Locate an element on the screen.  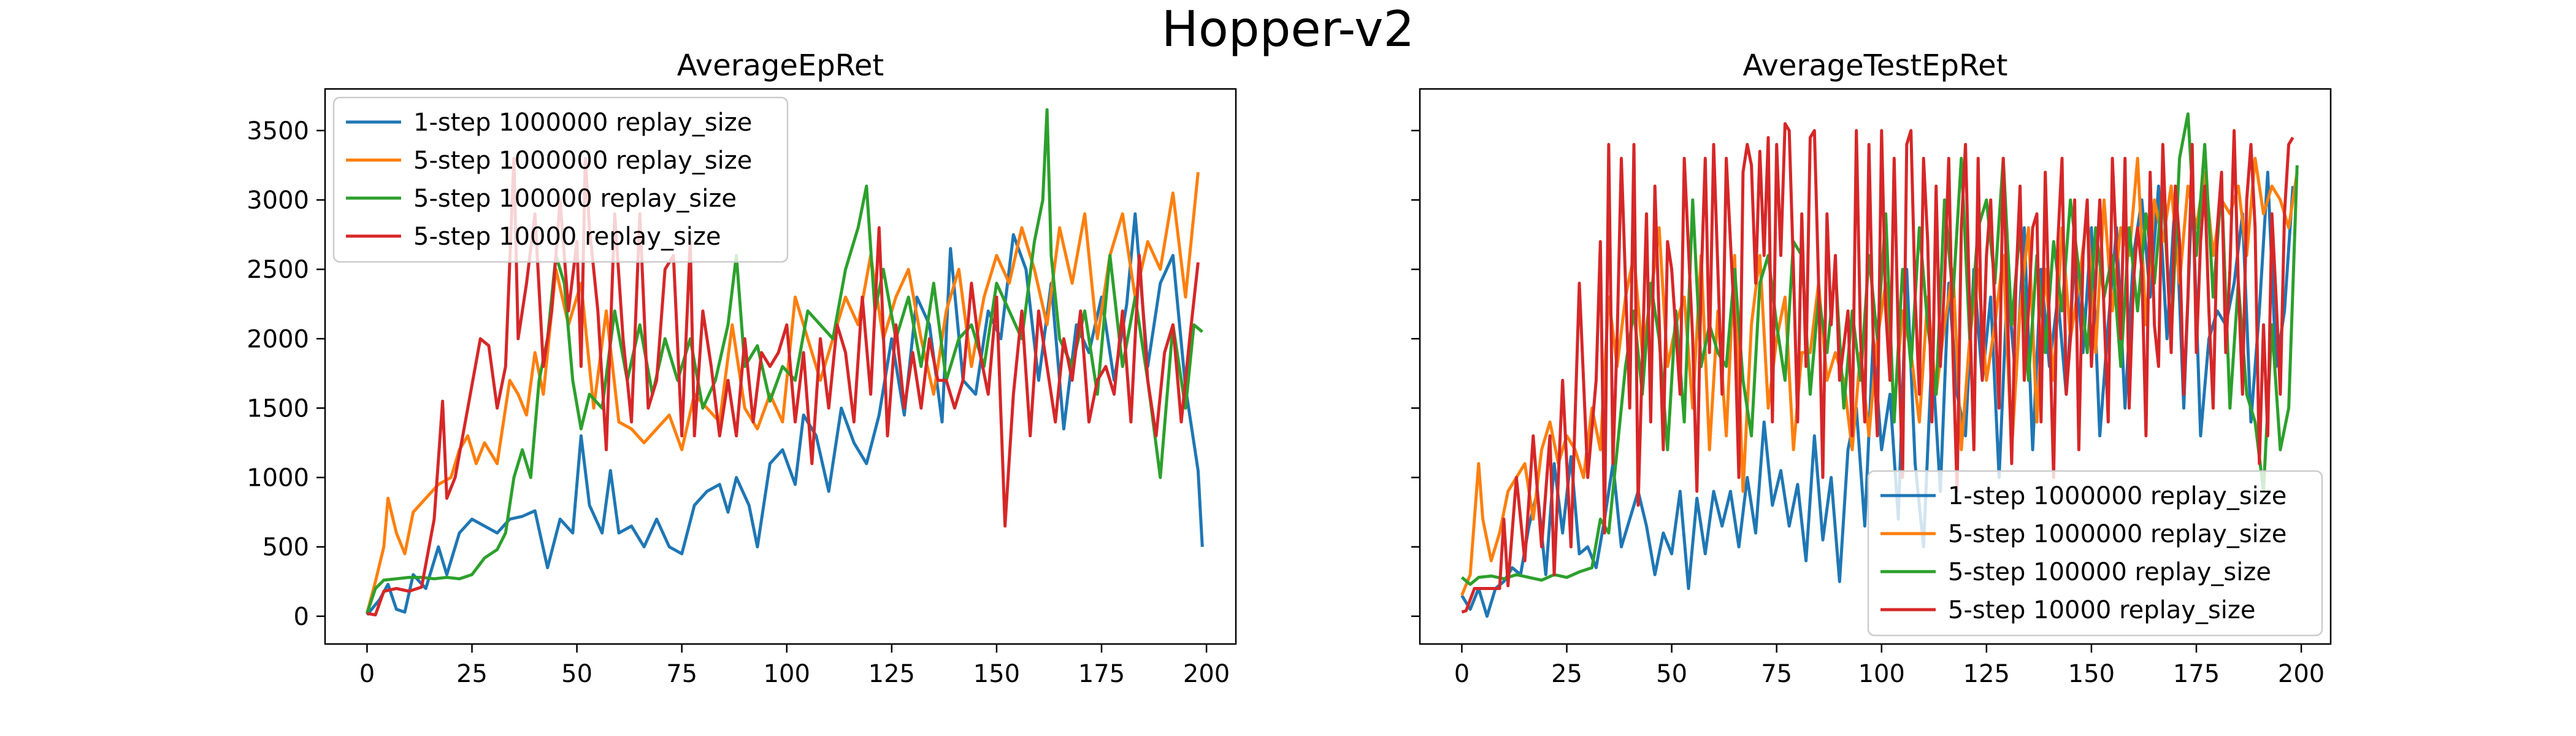
y-tick-label: 1500 is located at coordinates (278, 408).